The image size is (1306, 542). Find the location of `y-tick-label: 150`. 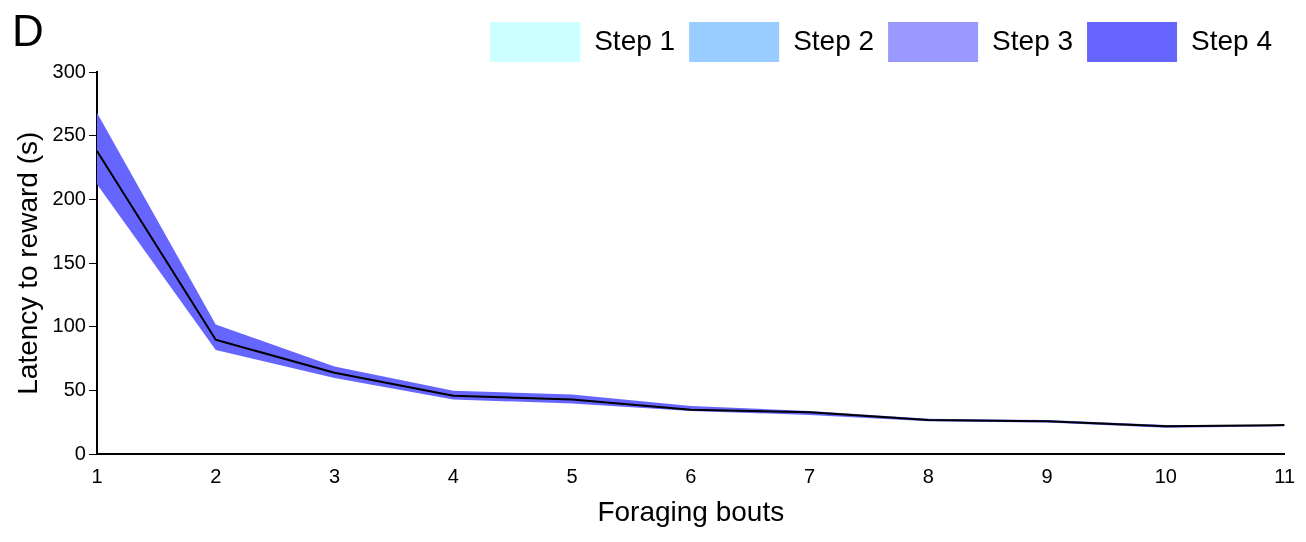

y-tick-label: 150 is located at coordinates (69, 261).